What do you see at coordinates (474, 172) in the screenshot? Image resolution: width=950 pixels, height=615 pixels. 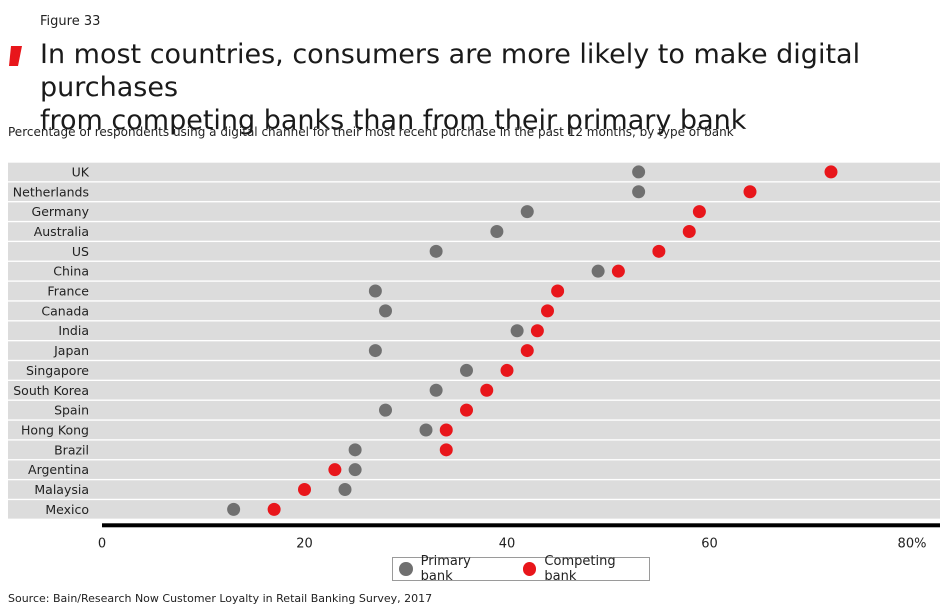 I see `row-band-uk` at bounding box center [474, 172].